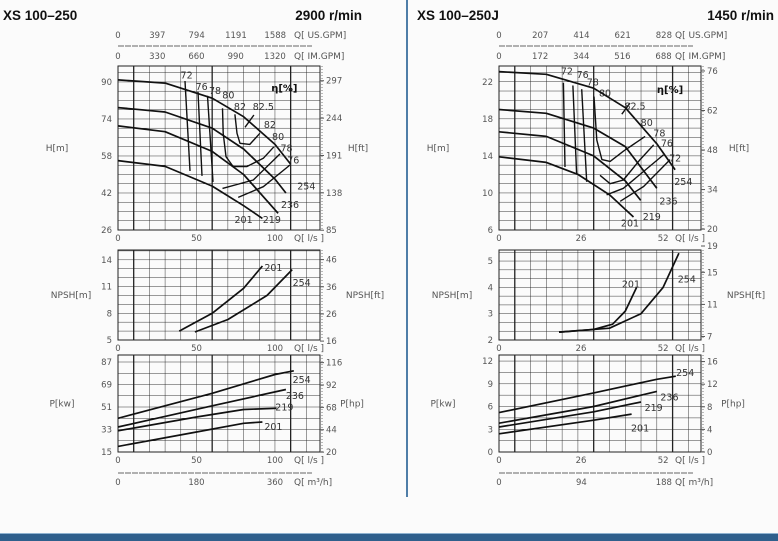 This screenshot has height=541, width=778. I want to click on m3h-tick-label: 188, so click(664, 483).